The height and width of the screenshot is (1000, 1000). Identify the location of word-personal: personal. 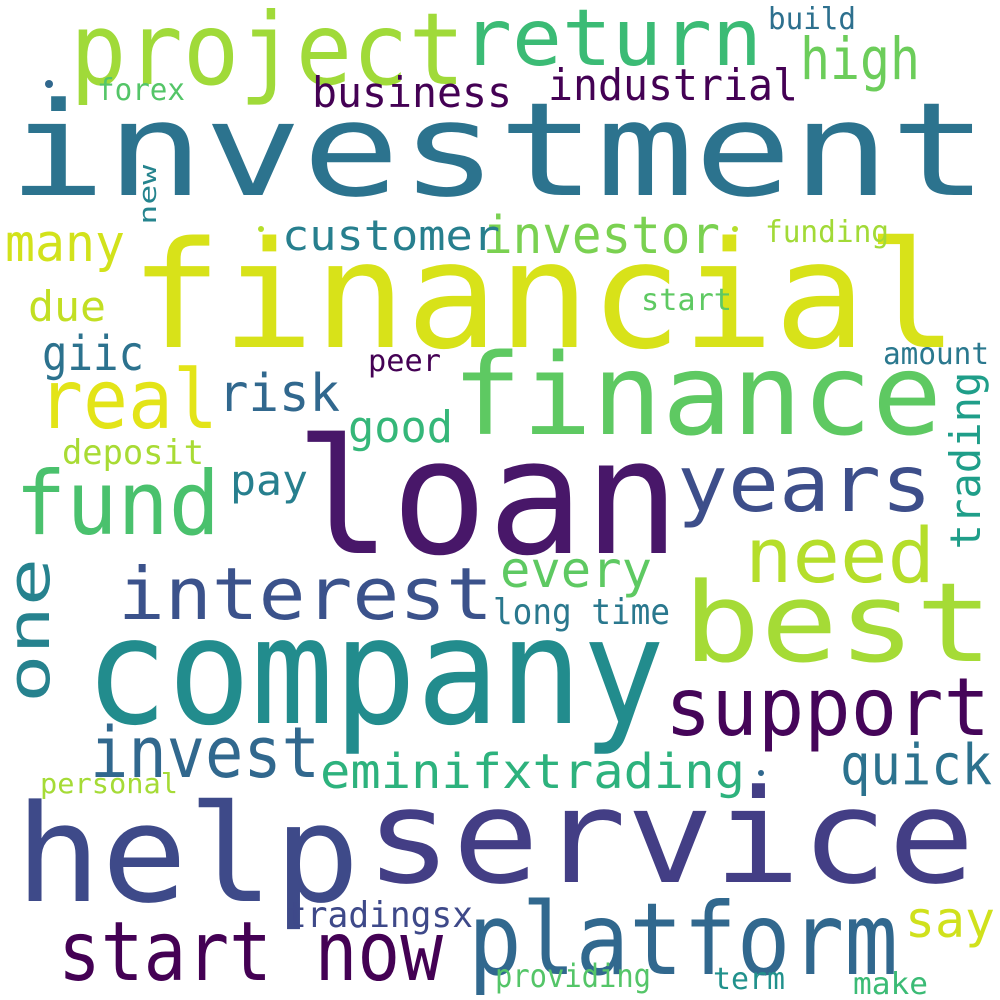
(109, 783).